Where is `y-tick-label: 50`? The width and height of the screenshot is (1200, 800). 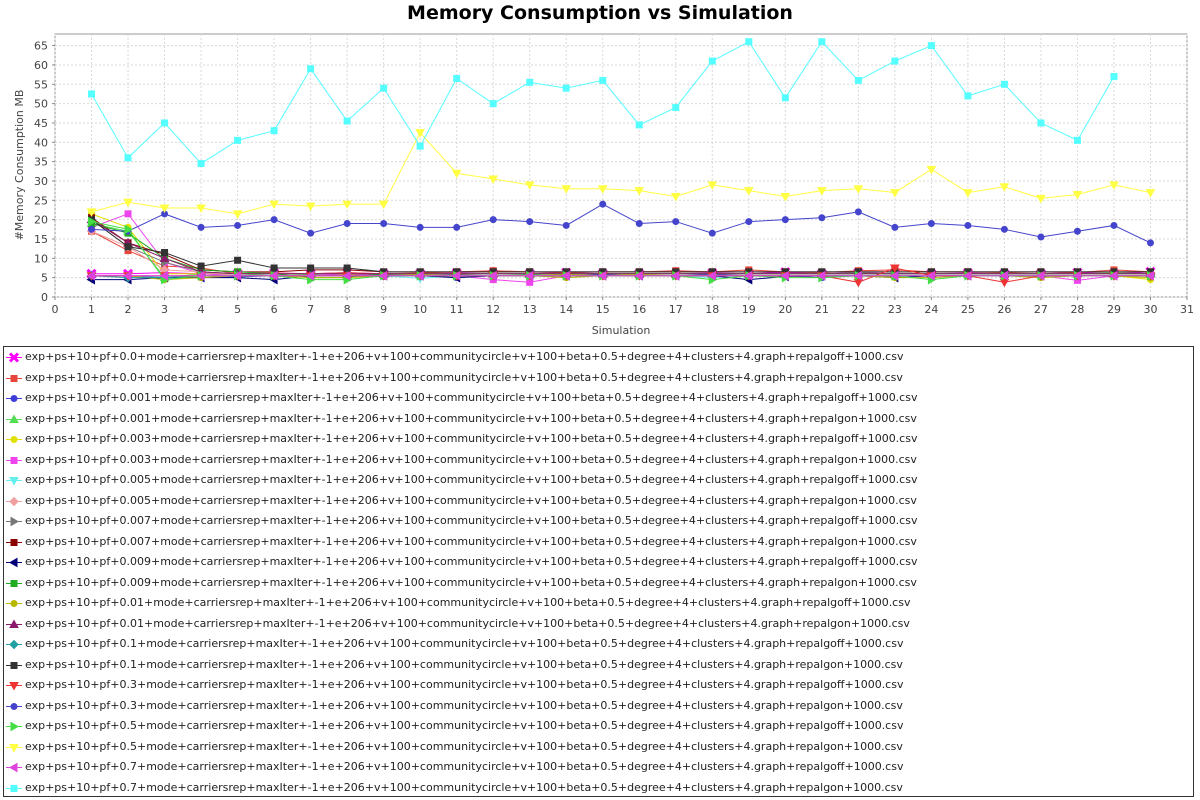 y-tick-label: 50 is located at coordinates (41, 104).